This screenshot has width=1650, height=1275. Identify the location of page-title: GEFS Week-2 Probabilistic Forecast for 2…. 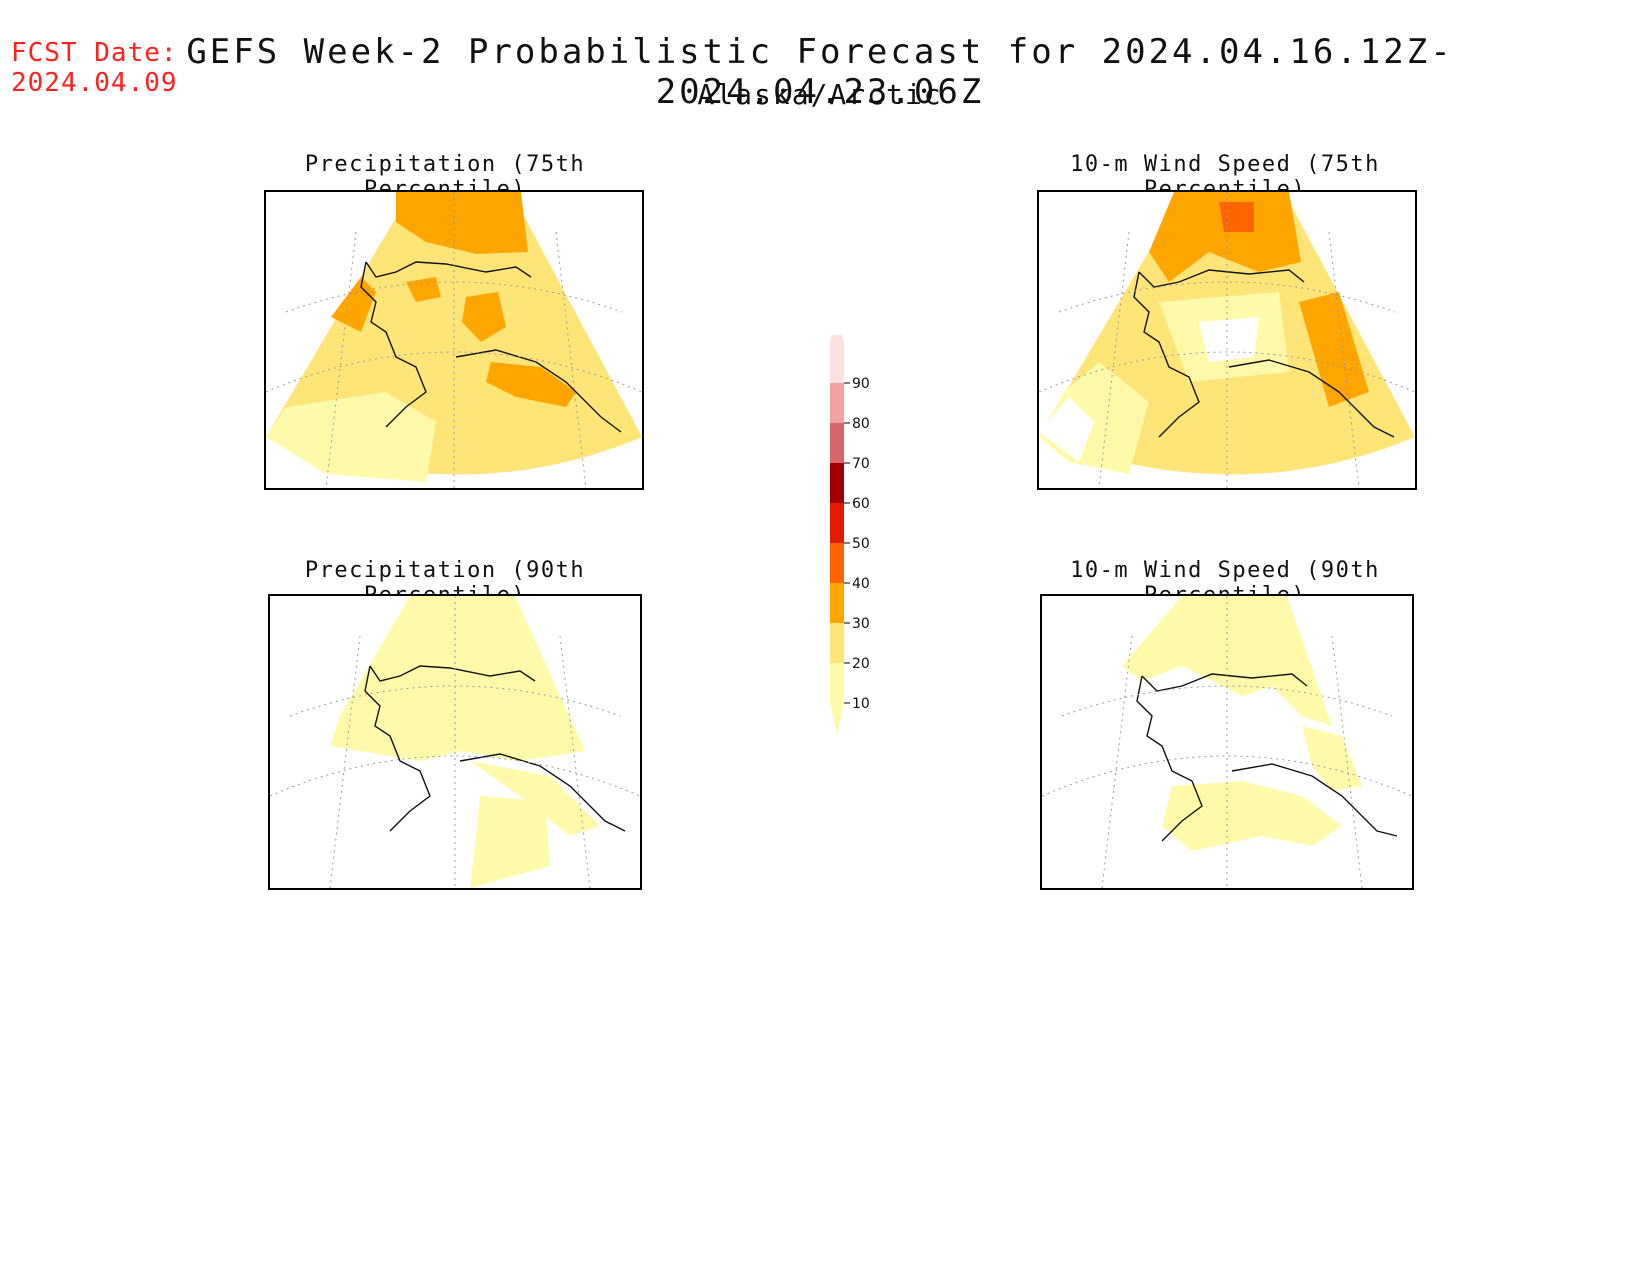
(820, 72).